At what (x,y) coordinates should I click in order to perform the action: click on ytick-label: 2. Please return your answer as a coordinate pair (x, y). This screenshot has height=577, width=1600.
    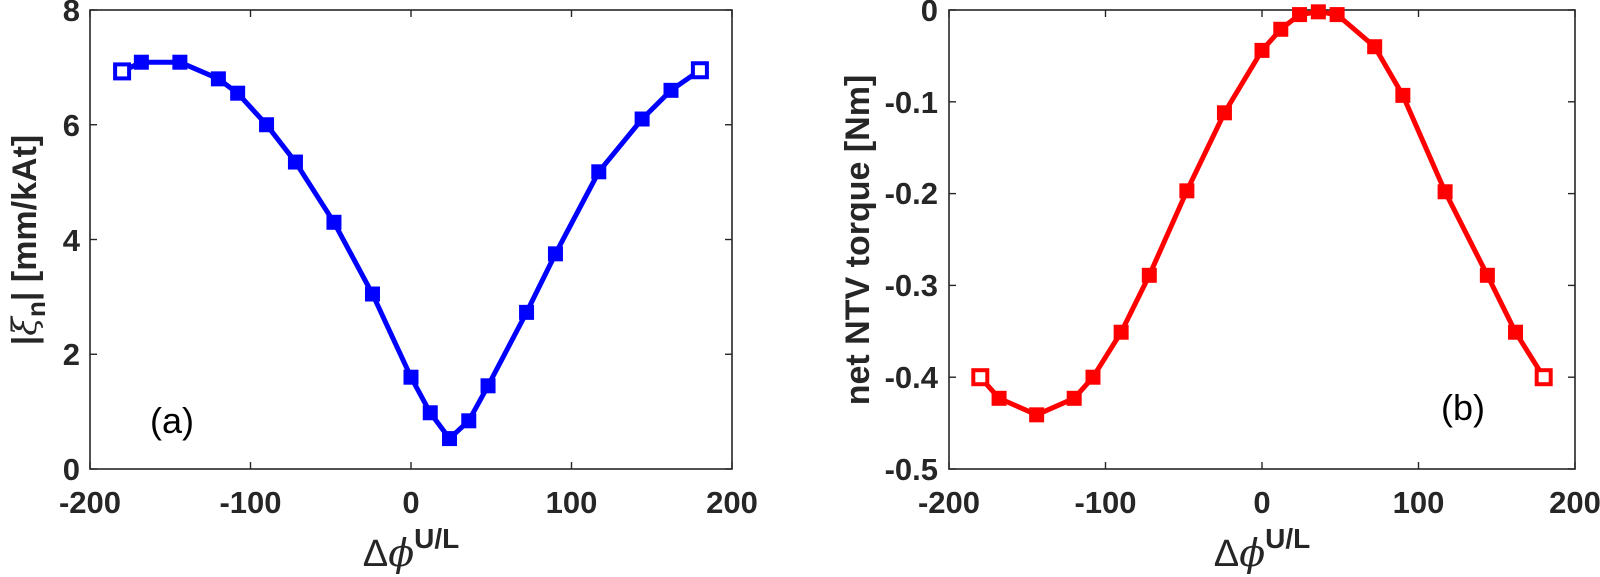
    Looking at the image, I should click on (71, 354).